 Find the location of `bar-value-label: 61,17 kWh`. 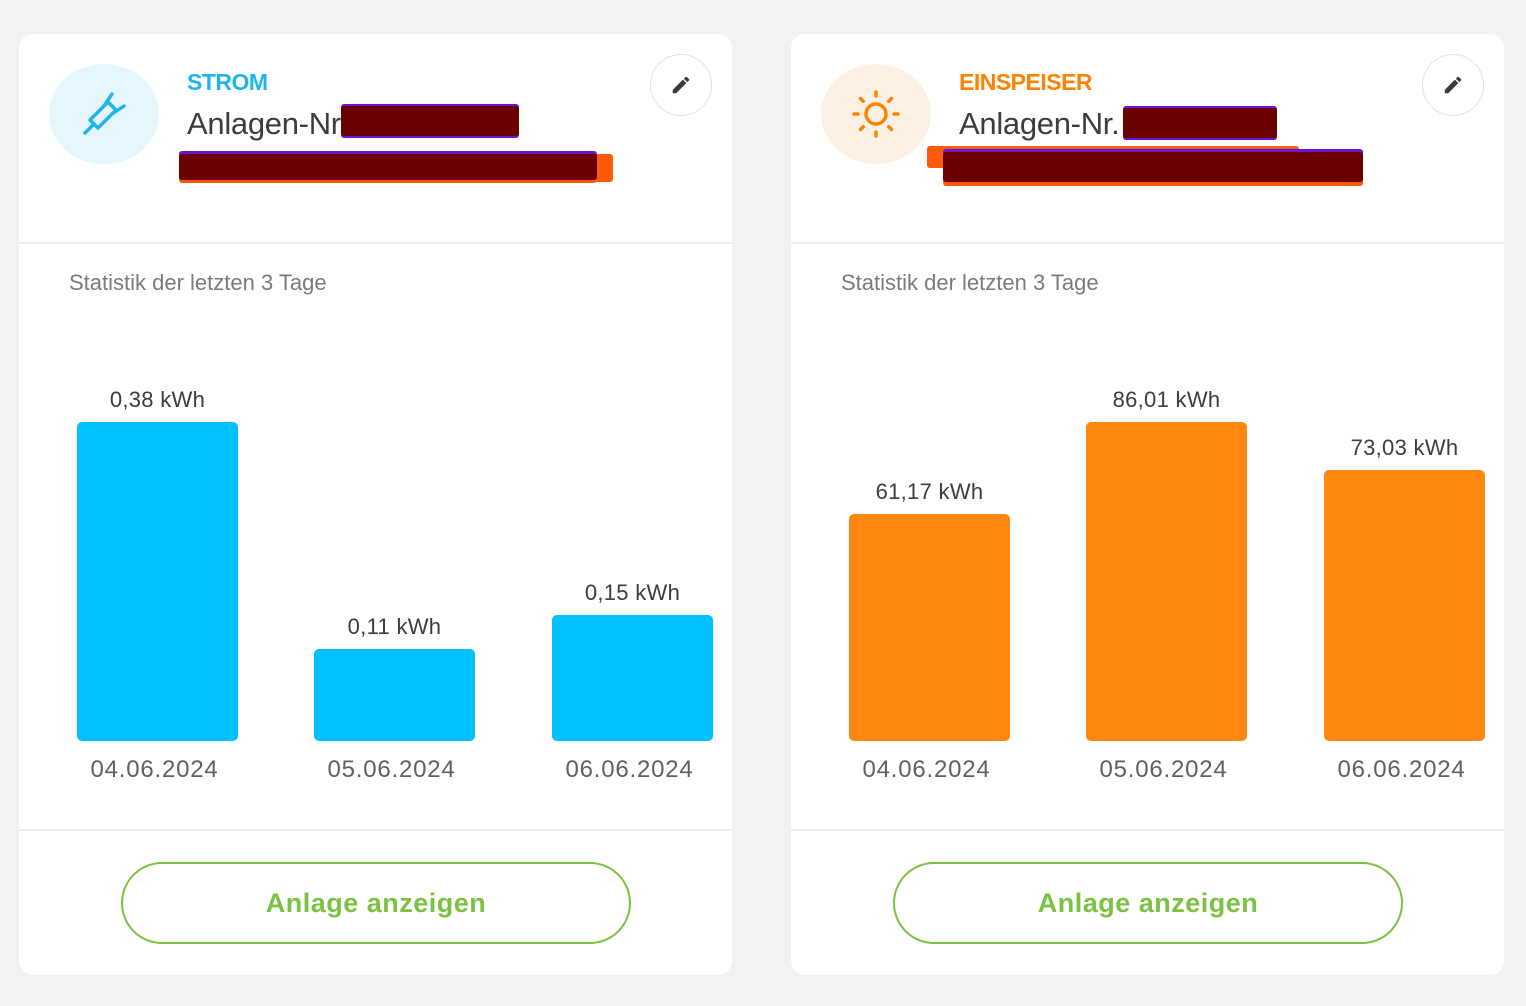

bar-value-label: 61,17 kWh is located at coordinates (929, 491).